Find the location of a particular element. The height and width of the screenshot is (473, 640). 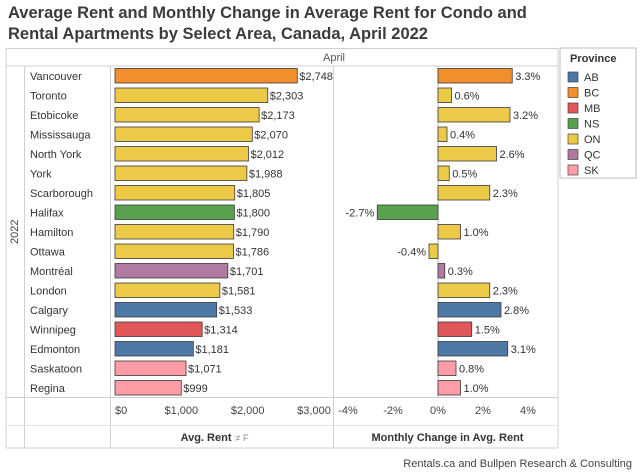

rent-value-label: $1,181 is located at coordinates (212, 350).